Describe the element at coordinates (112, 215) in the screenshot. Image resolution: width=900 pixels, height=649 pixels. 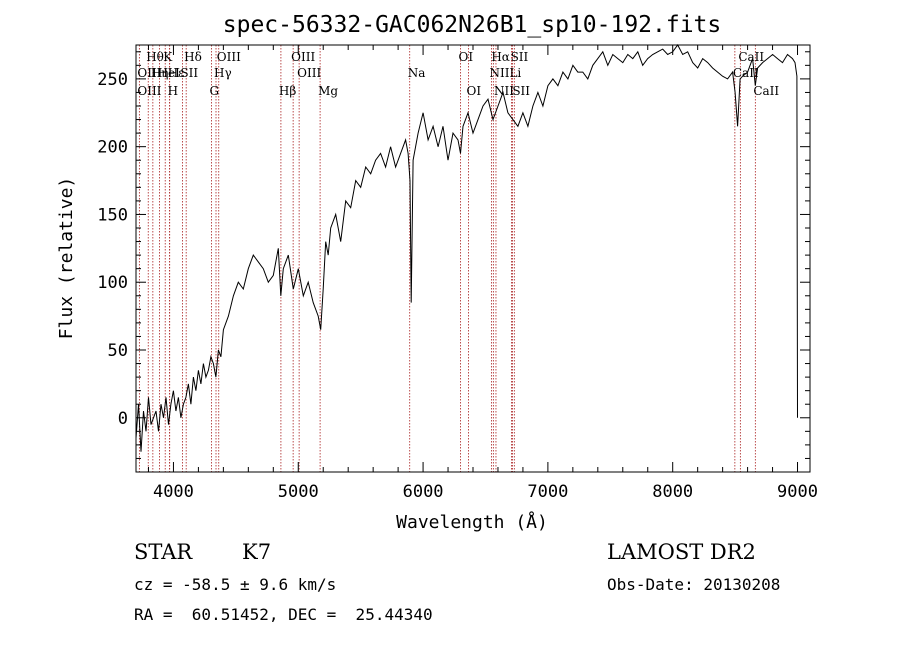
I see `y-tick-label: 150` at that location.